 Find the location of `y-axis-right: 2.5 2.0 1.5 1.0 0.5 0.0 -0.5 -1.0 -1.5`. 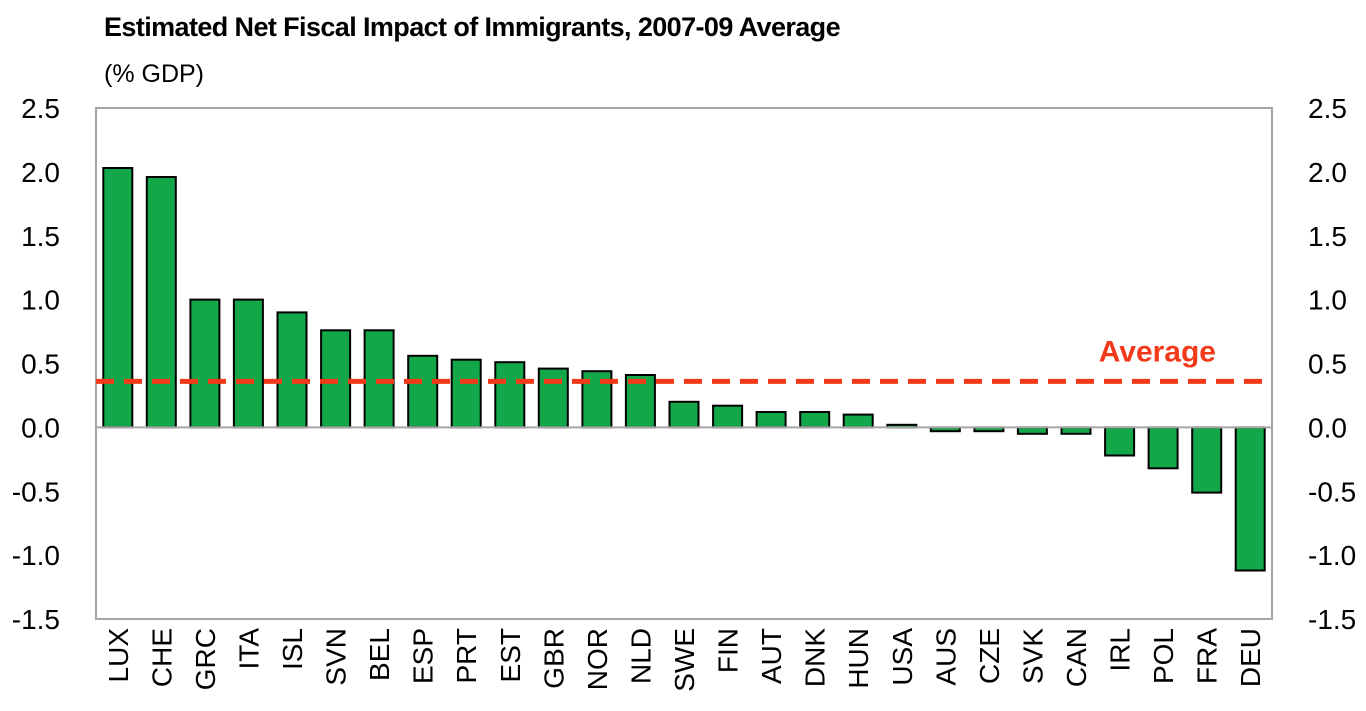

y-axis-right: 2.5 2.0 1.5 1.0 0.5 0.0 -0.5 -1.0 -1.5 is located at coordinates (1332, 364).